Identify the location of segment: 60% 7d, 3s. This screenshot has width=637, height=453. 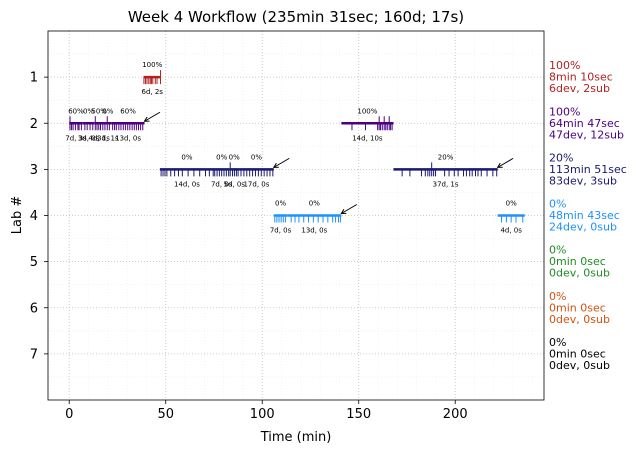
(76, 124).